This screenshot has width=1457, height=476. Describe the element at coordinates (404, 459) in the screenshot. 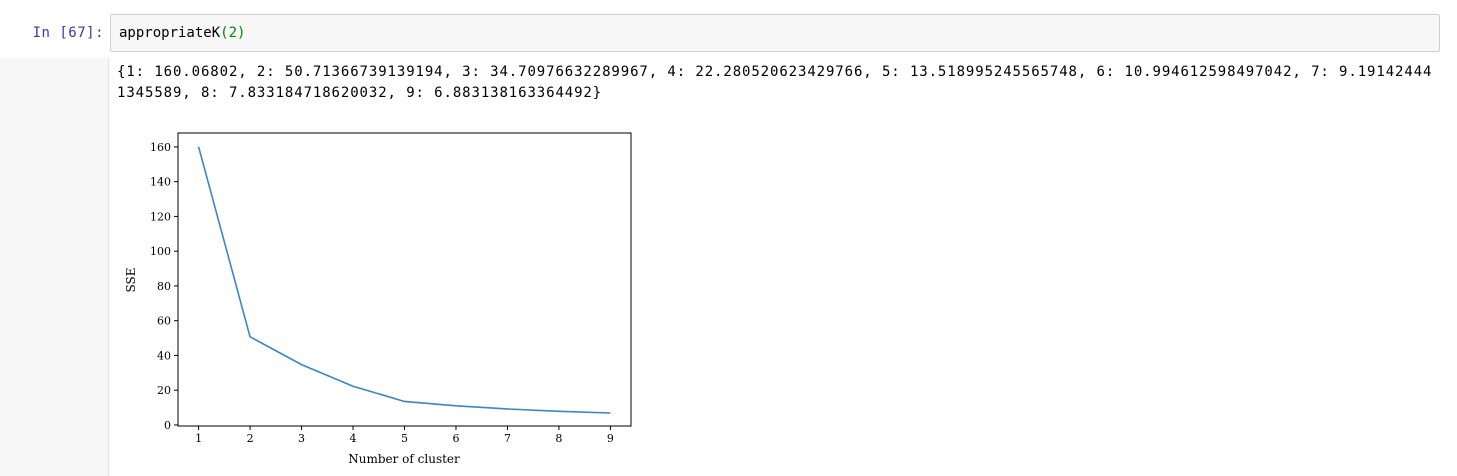

I see `x-axis-label: Number of cluster` at that location.